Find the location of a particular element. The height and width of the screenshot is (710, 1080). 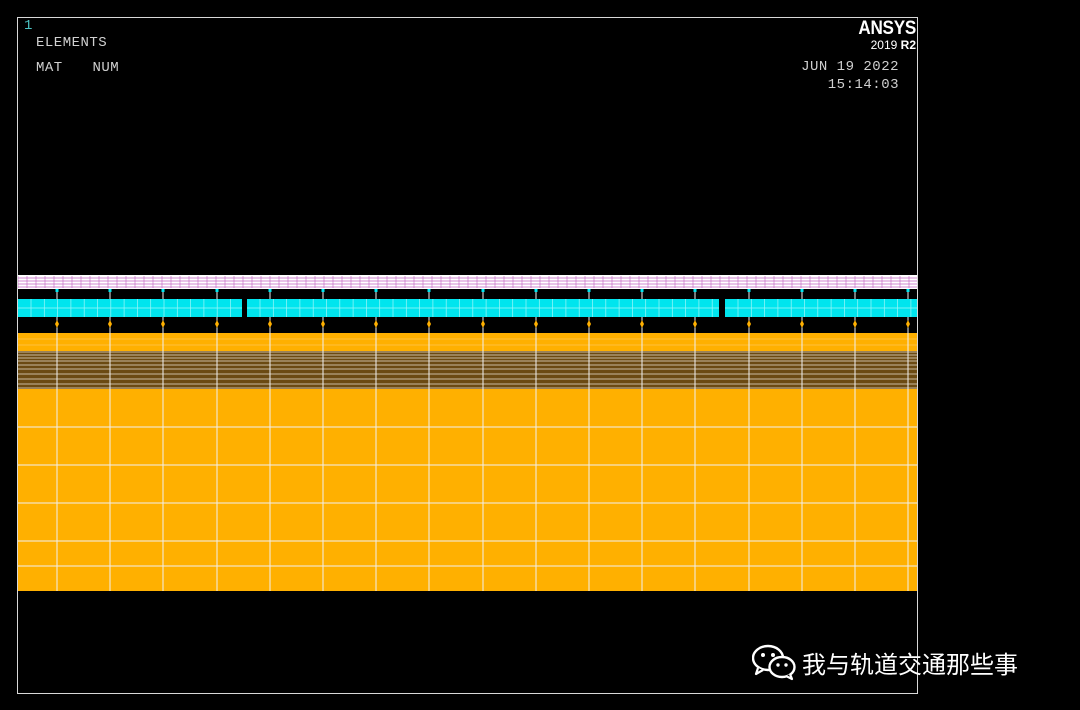

base-plate-layer is located at coordinates (467, 342).